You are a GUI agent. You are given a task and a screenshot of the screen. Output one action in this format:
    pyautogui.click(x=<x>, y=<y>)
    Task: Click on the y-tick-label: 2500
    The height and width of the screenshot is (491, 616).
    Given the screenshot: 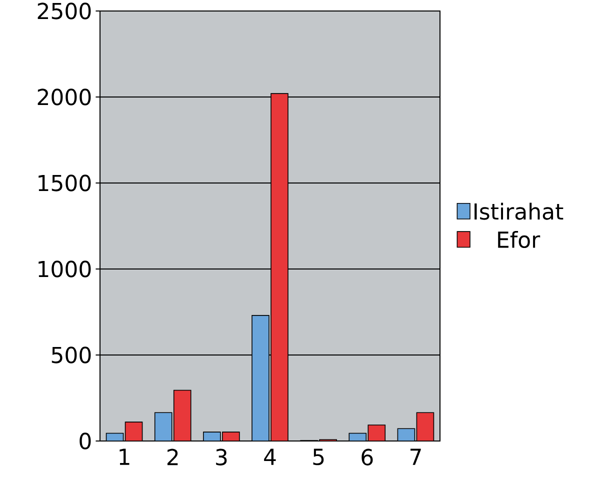 What is the action you would take?
    pyautogui.click(x=64, y=11)
    